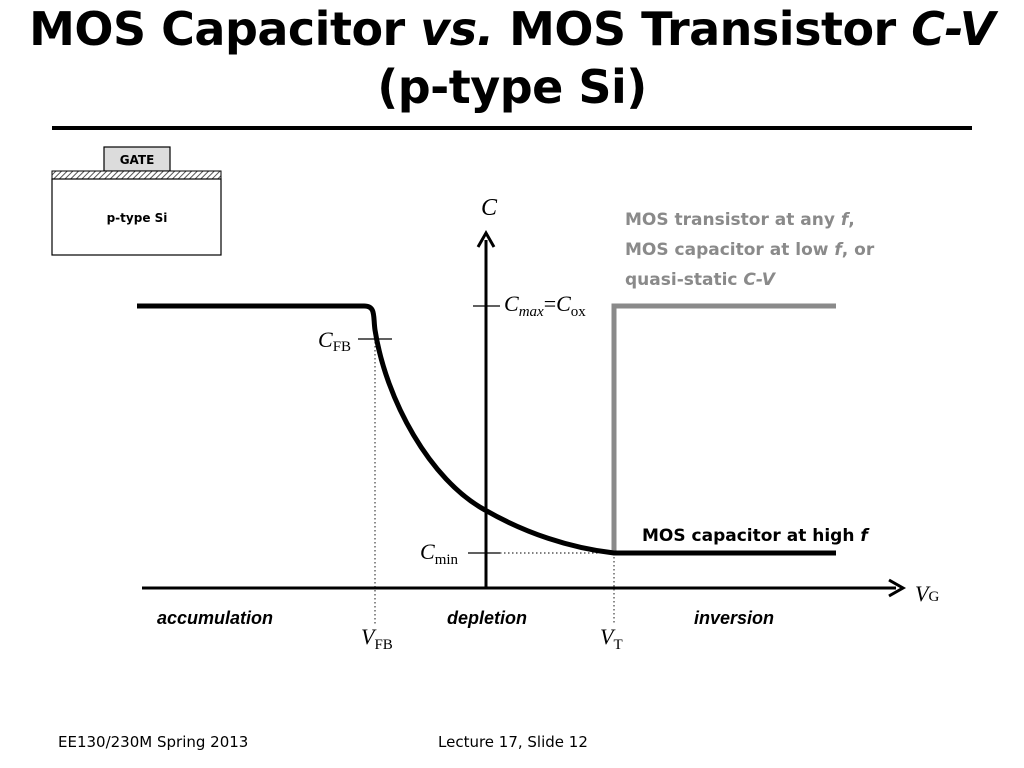  What do you see at coordinates (702, 29) in the screenshot?
I see `title-part2: MOS Transistor` at bounding box center [702, 29].